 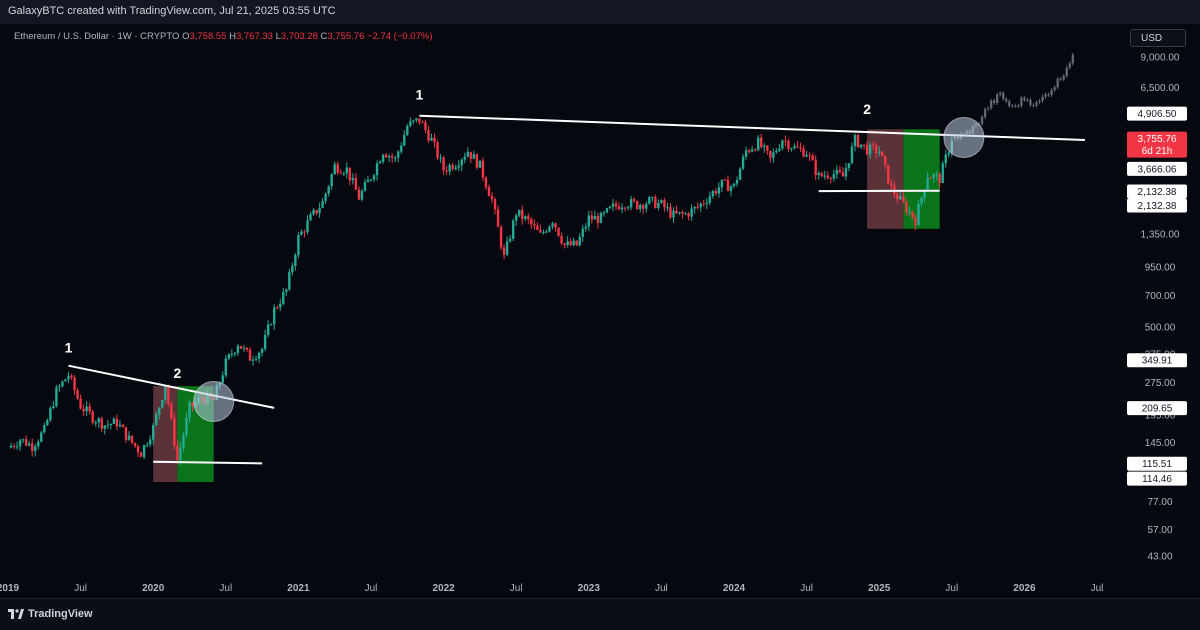 I want to click on y-axis-tick: 700.00, so click(x=1160, y=296).